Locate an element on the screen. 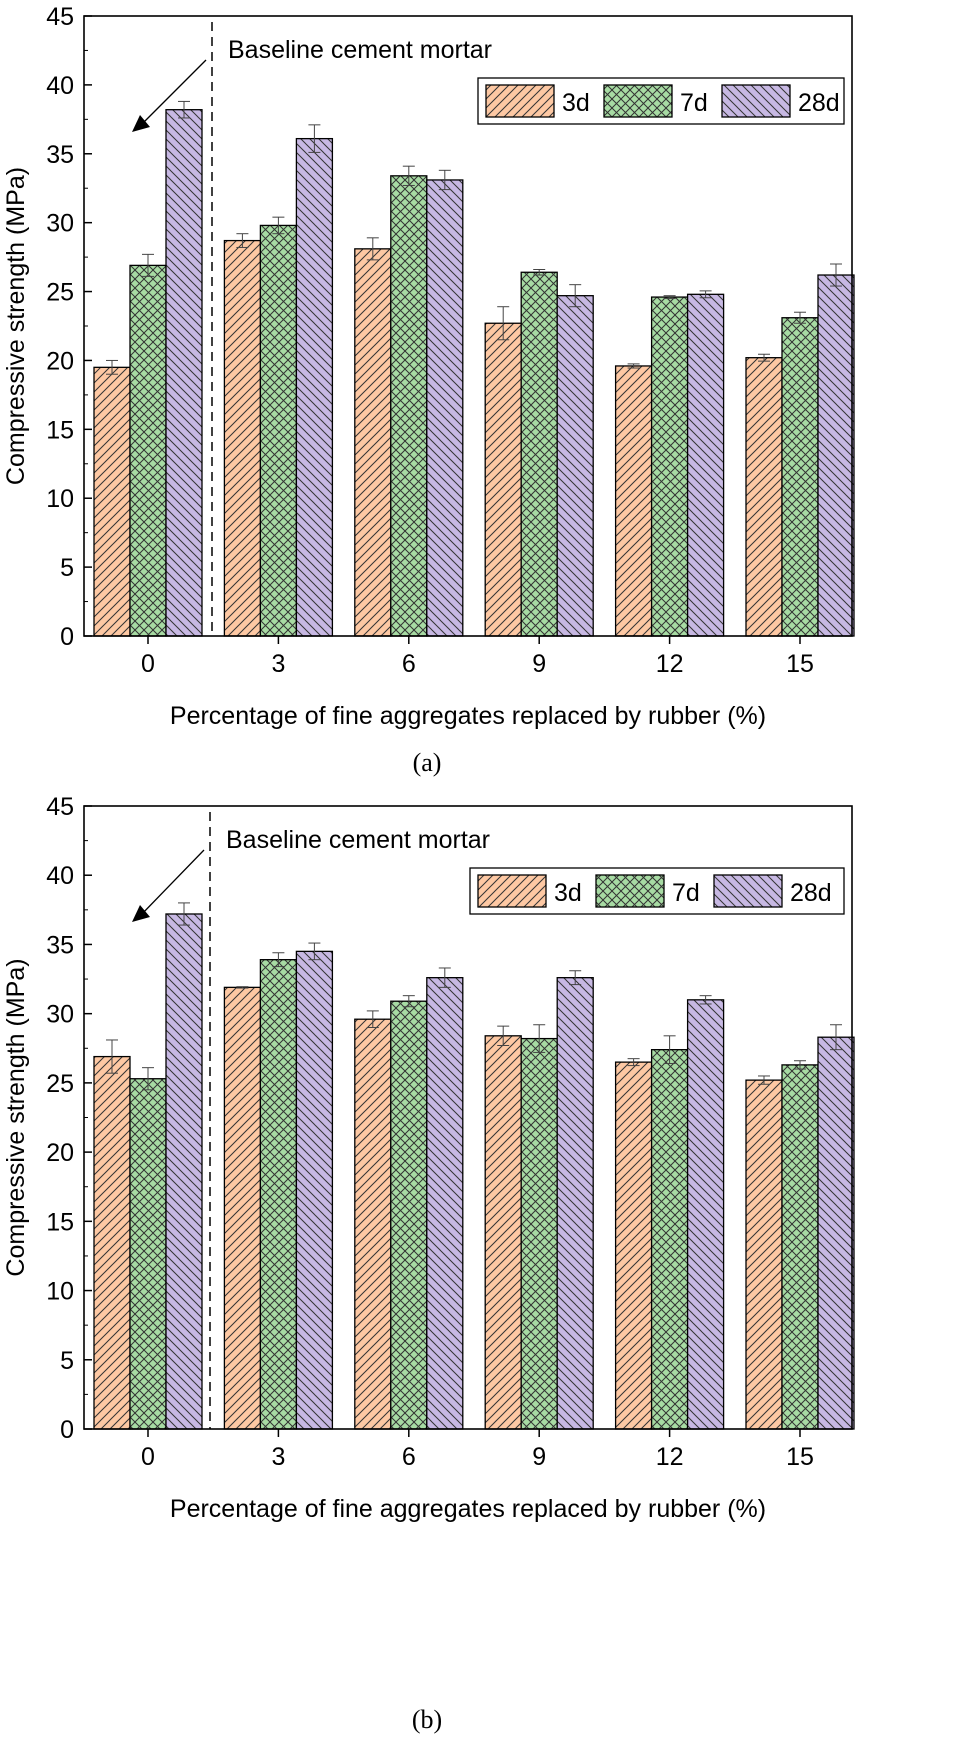 The height and width of the screenshot is (1739, 955). legend-swatch-7d is located at coordinates (638, 101).